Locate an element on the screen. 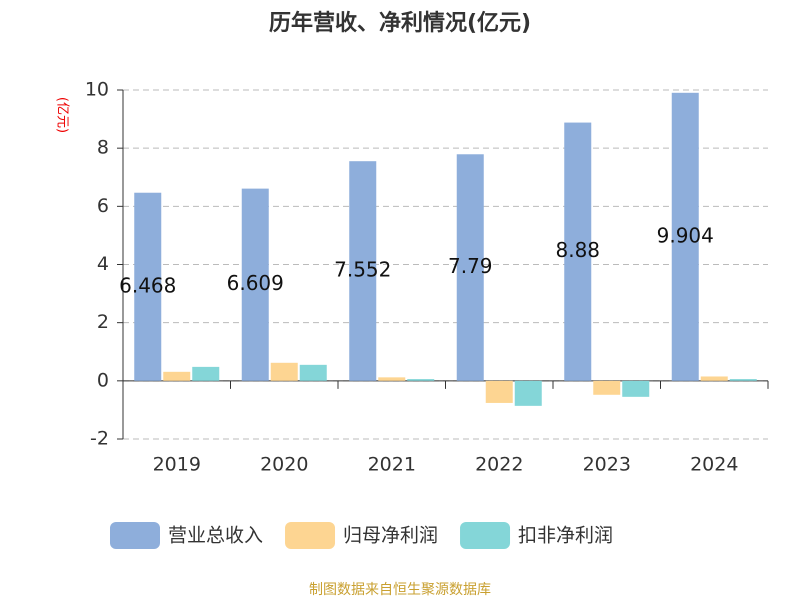 This screenshot has width=800, height=600. data-label: 6.609 is located at coordinates (255, 283).